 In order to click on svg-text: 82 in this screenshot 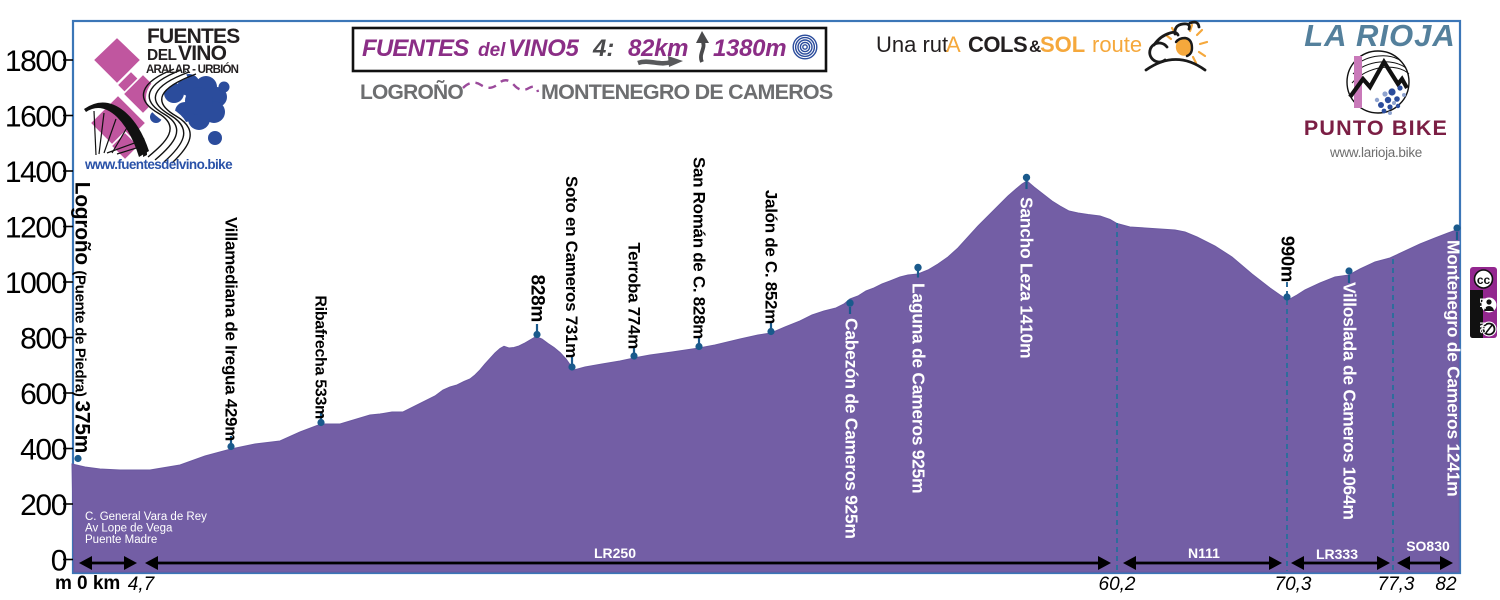, I will do `click(1446, 584)`.